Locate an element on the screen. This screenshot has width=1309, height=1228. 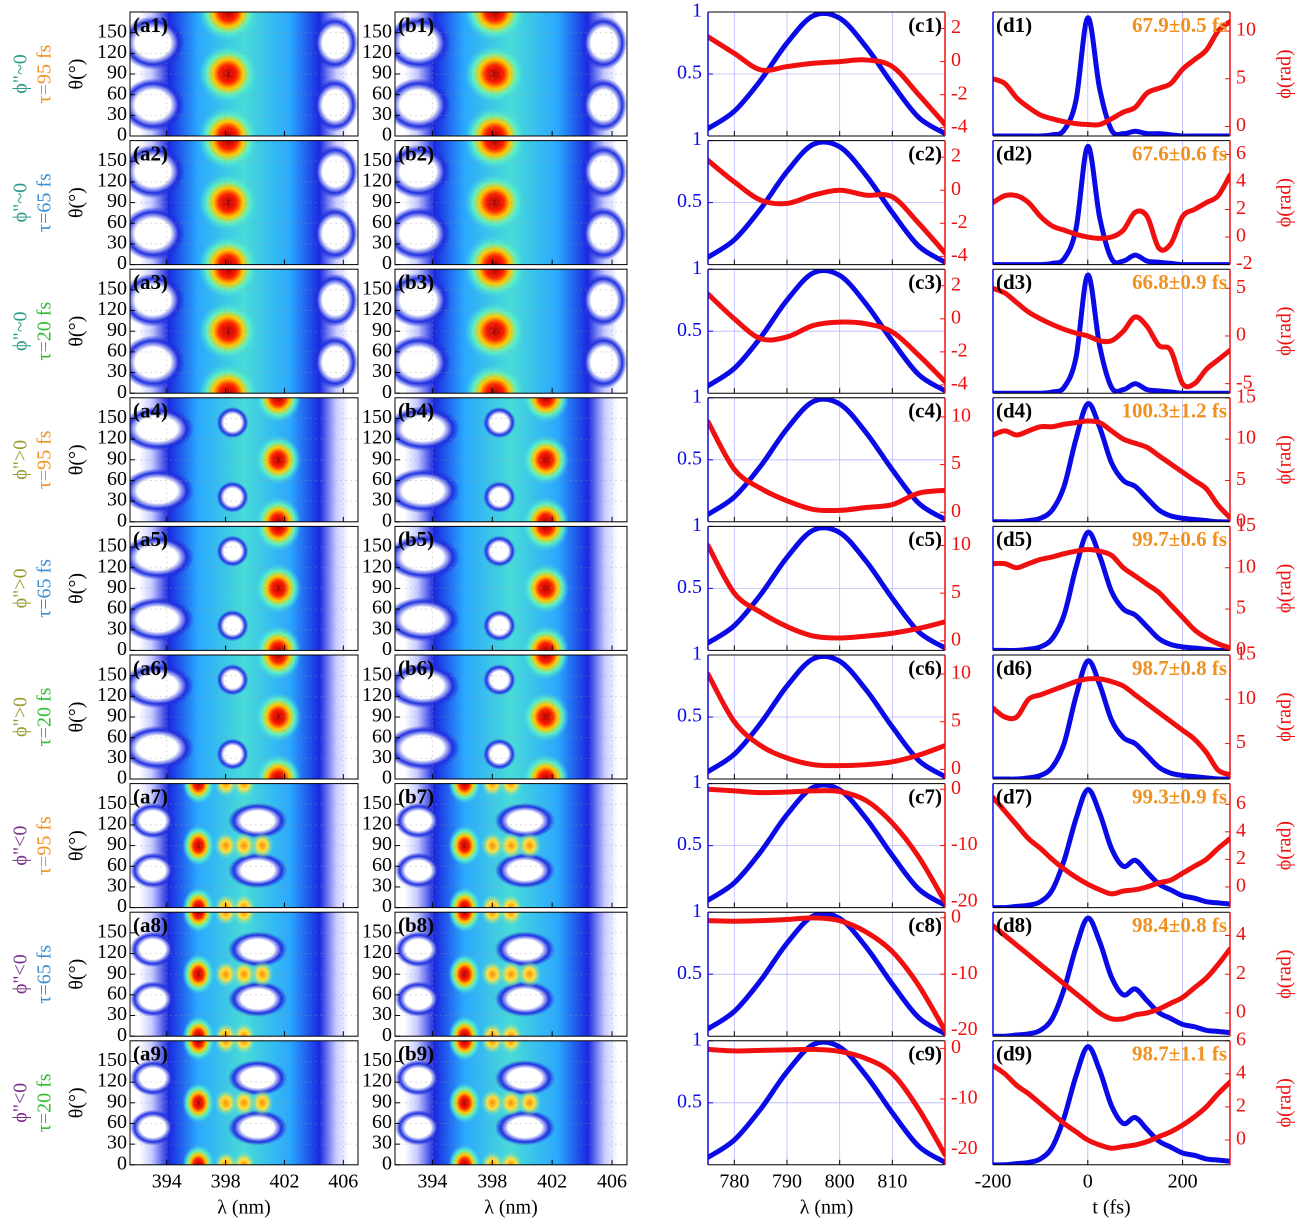
y2-tick-label: -5 is located at coordinates (1244, 382).